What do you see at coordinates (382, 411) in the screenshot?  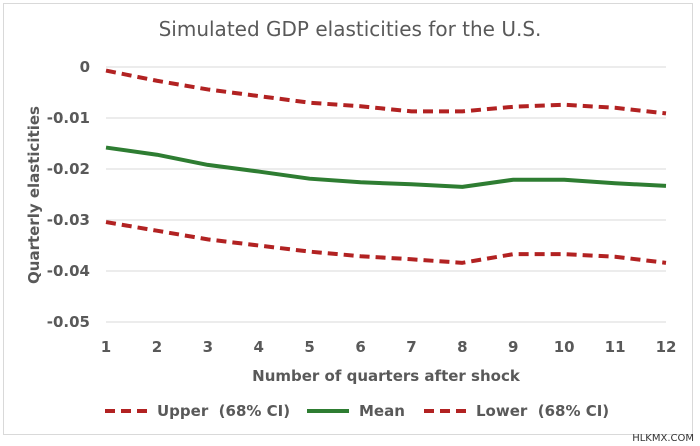 I see `legend-label: Mean` at bounding box center [382, 411].